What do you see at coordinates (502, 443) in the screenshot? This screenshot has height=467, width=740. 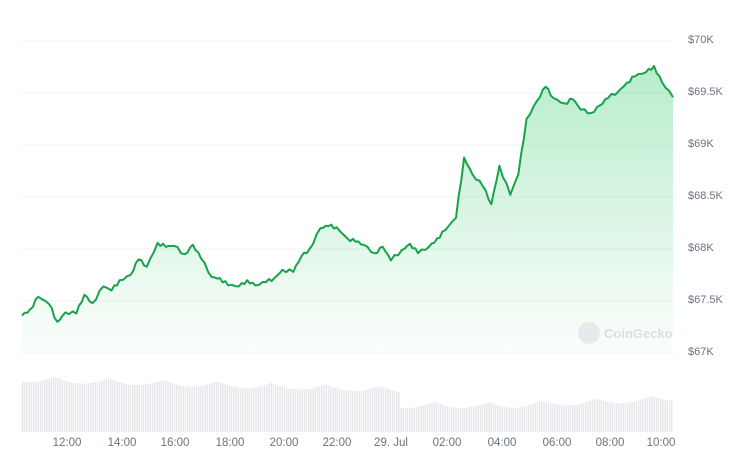 I see `x-tick-label: 04:00` at bounding box center [502, 443].